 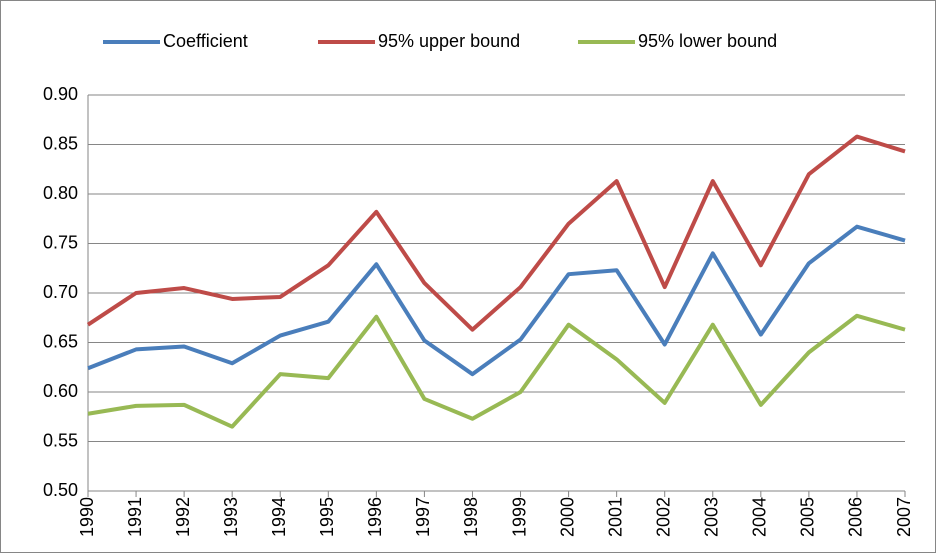 I want to click on x-tick-label: 1995, so click(x=327, y=517).